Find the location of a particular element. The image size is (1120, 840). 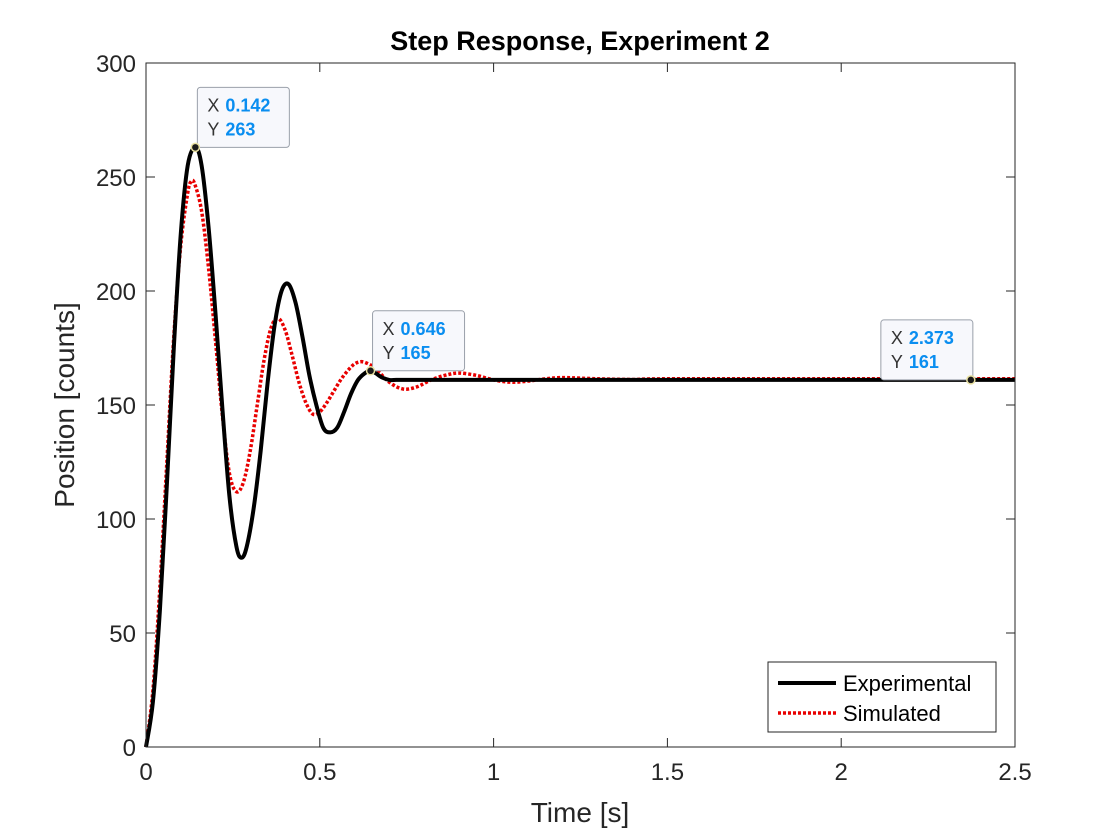

datatip-x-value: 0.646 is located at coordinates (423, 329).